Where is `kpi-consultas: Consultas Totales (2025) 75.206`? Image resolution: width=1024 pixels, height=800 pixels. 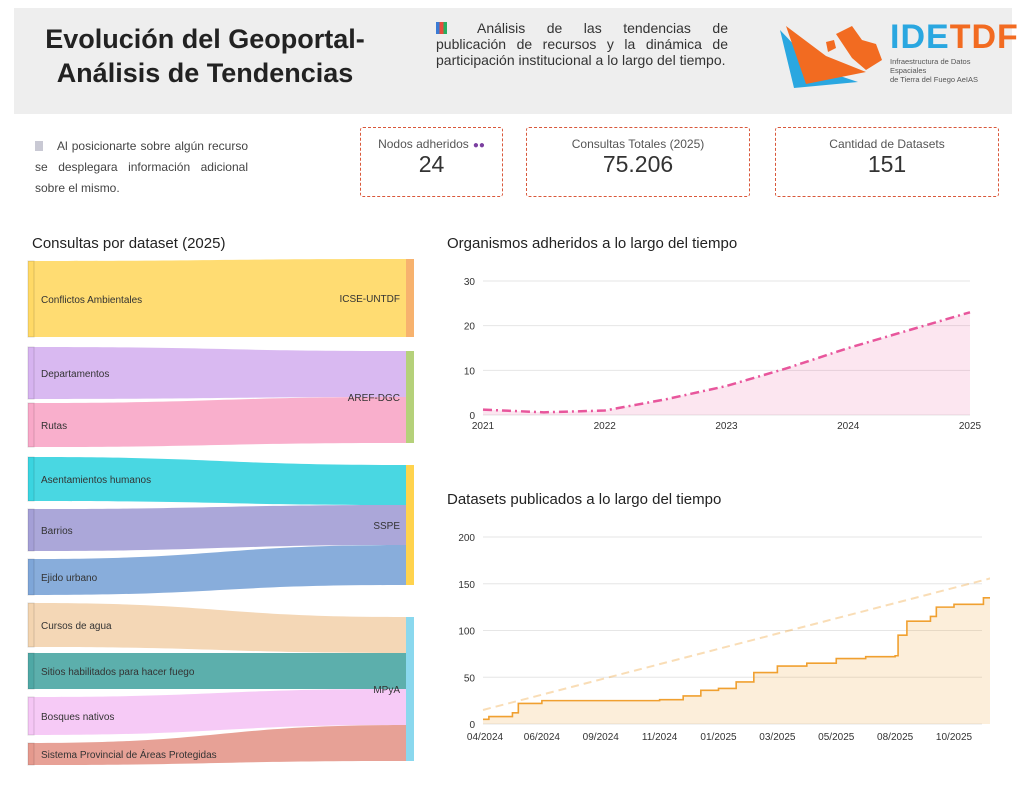
kpi-consultas: Consultas Totales (2025) 75.206 is located at coordinates (638, 162).